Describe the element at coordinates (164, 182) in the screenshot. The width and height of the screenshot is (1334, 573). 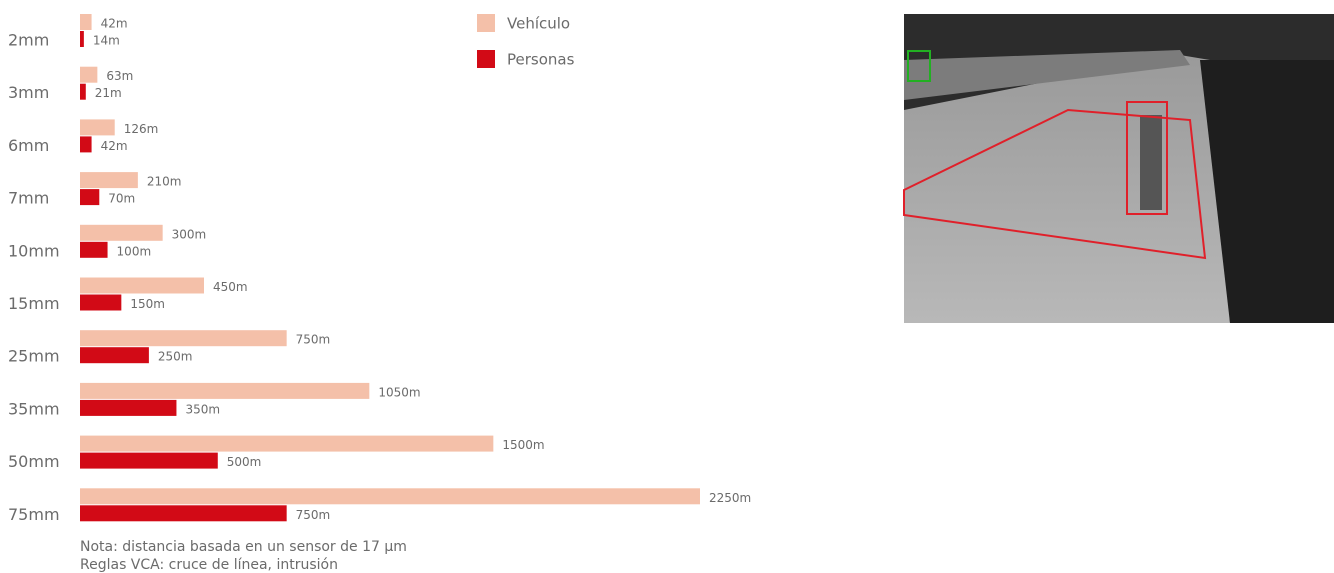
I see `value-label: 210m` at that location.